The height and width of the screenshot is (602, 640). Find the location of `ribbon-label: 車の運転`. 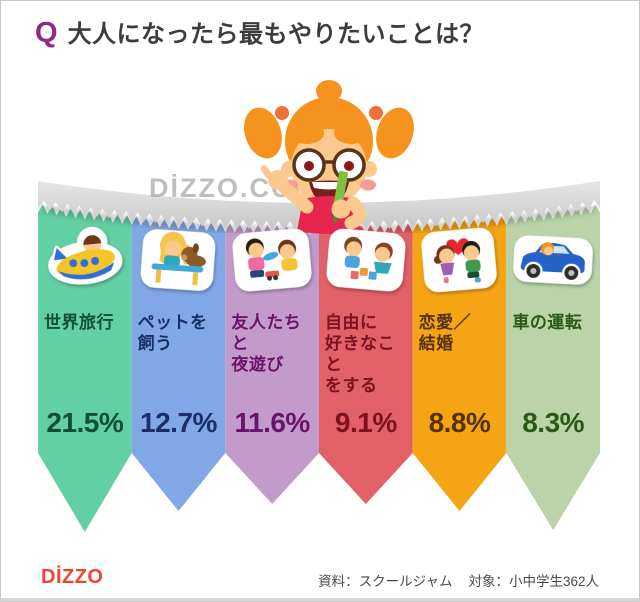

ribbon-label: 車の運転 is located at coordinates (547, 322).